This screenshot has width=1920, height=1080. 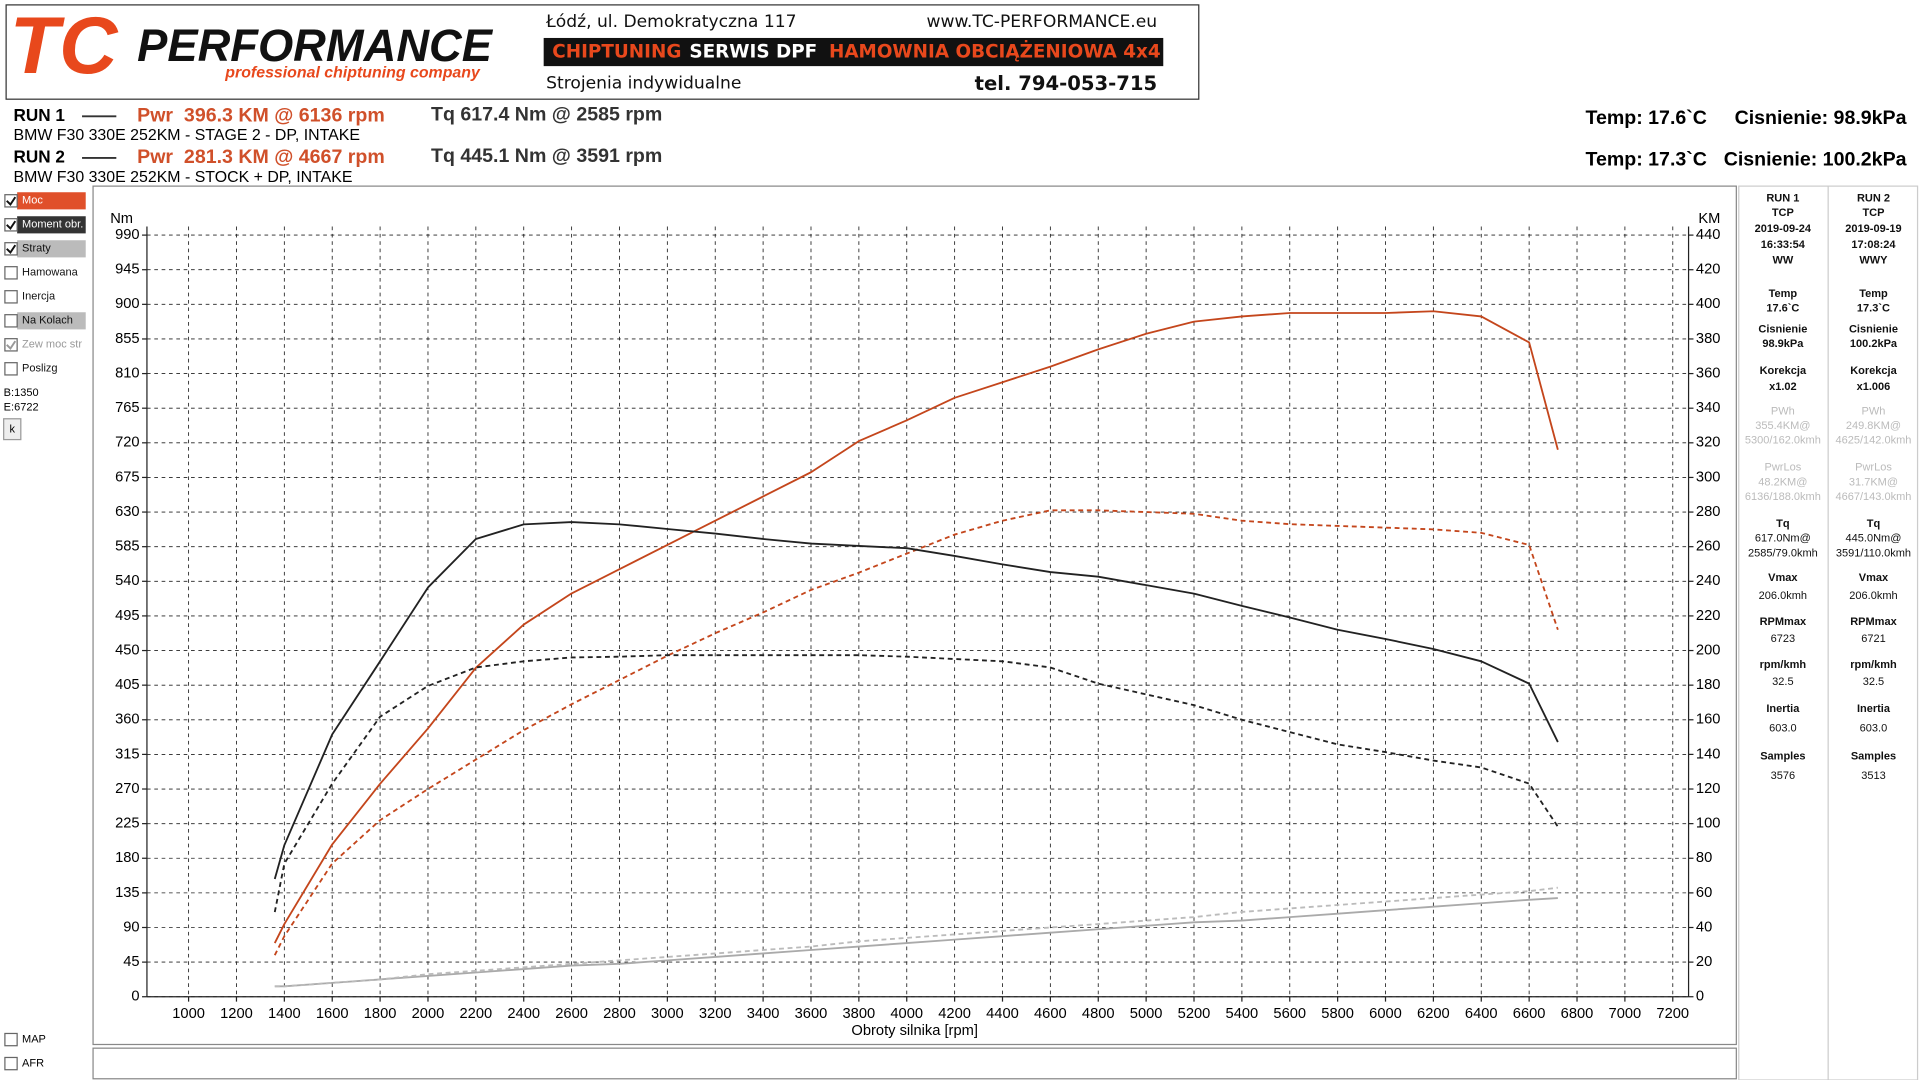 What do you see at coordinates (1708, 477) in the screenshot?
I see `y2-tick-label: 300` at bounding box center [1708, 477].